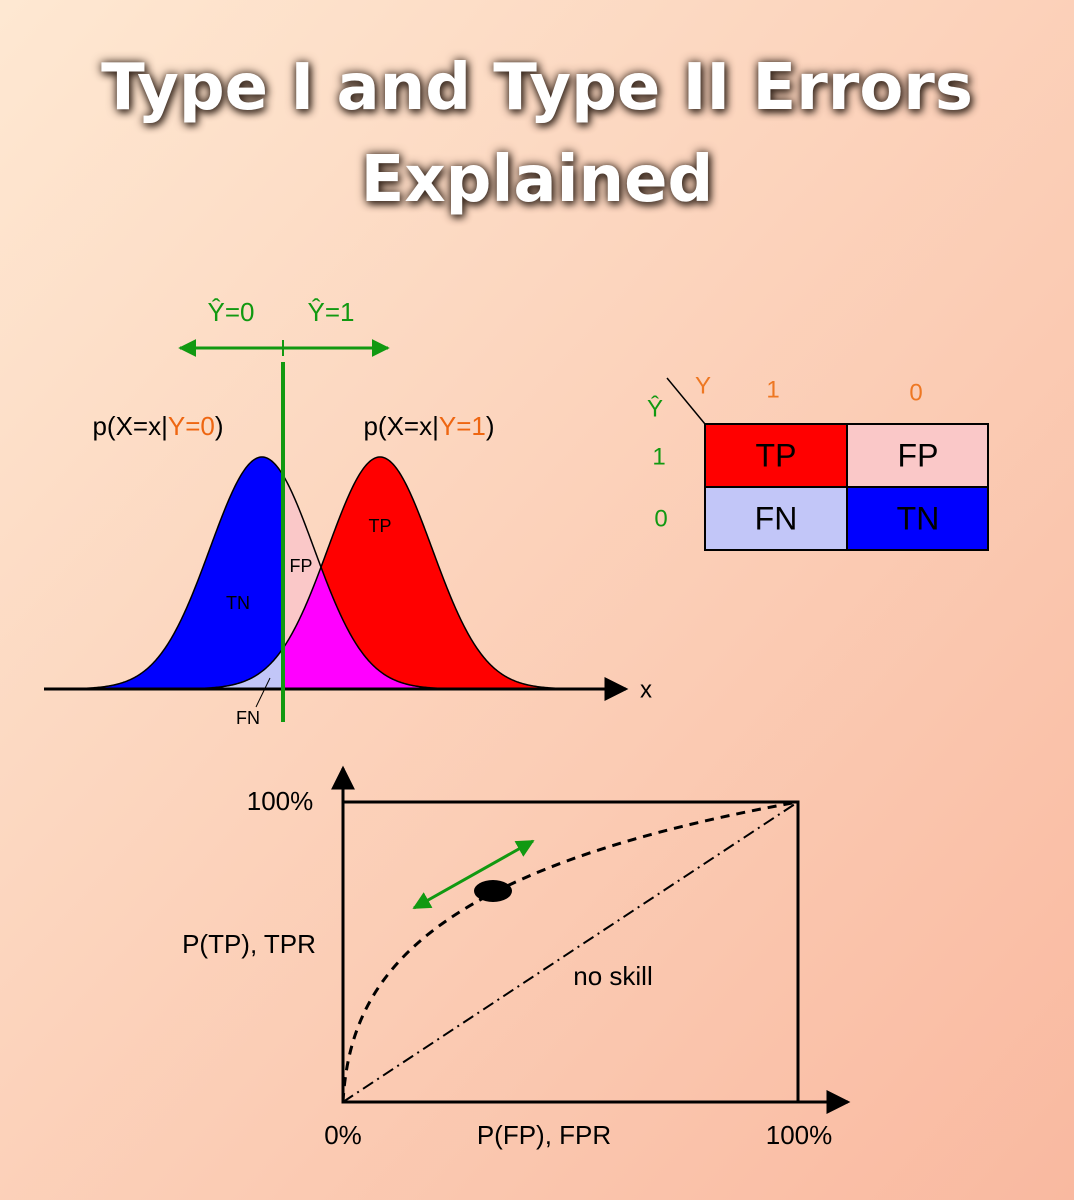 This screenshot has height=1200, width=1074. What do you see at coordinates (263, 692) in the screenshot?
I see `fn-pointer` at bounding box center [263, 692].